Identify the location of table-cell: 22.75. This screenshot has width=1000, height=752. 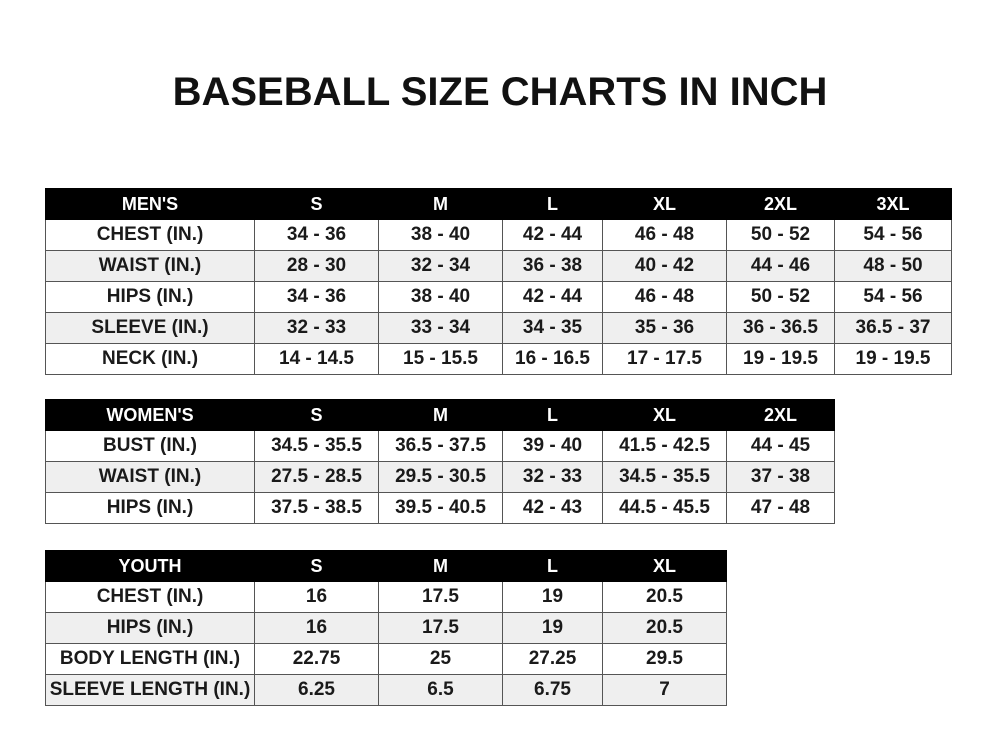
(316, 659).